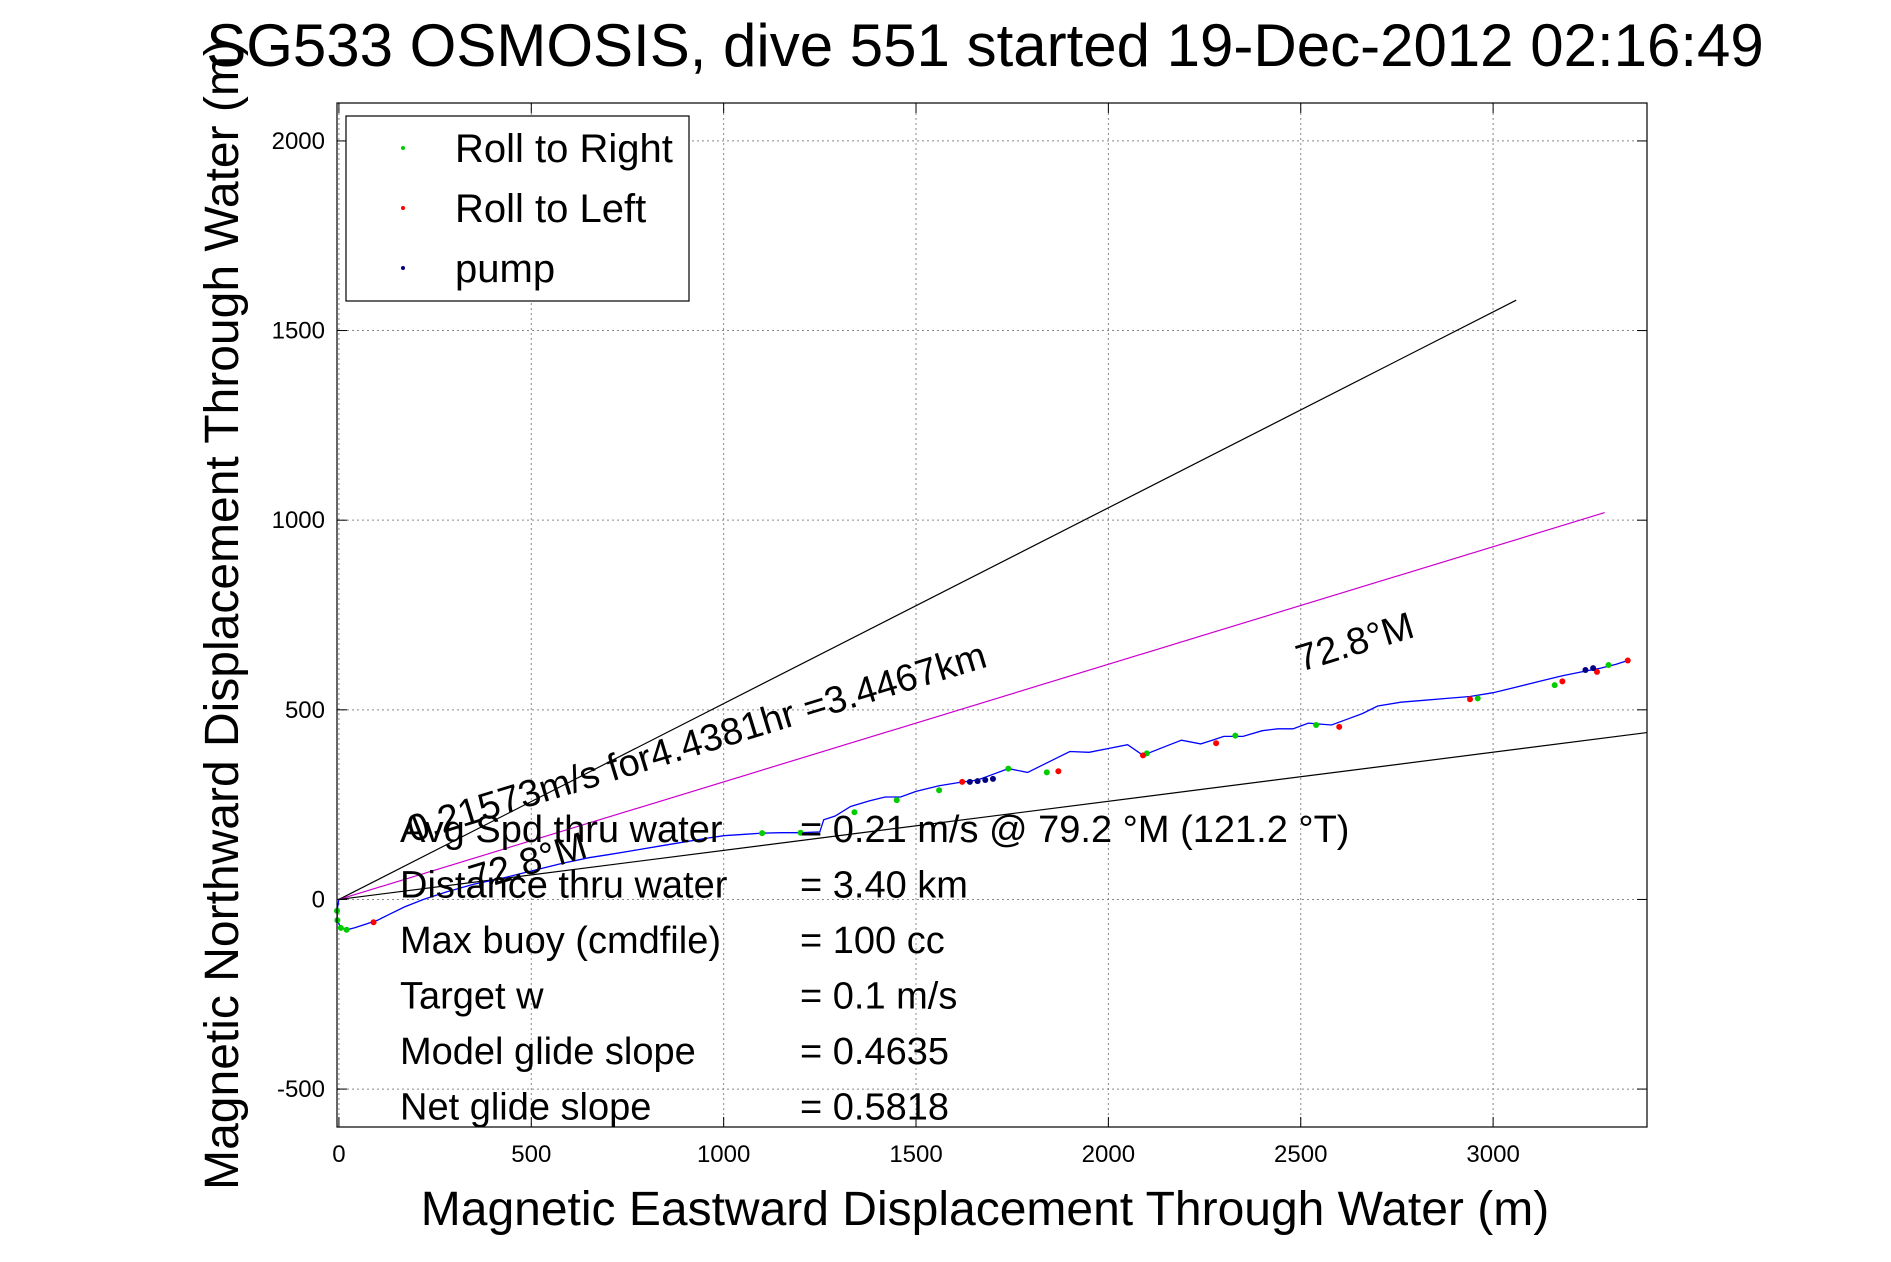  Describe the element at coordinates (564, 149) in the screenshot. I see `legend-label: Roll to Right` at that location.